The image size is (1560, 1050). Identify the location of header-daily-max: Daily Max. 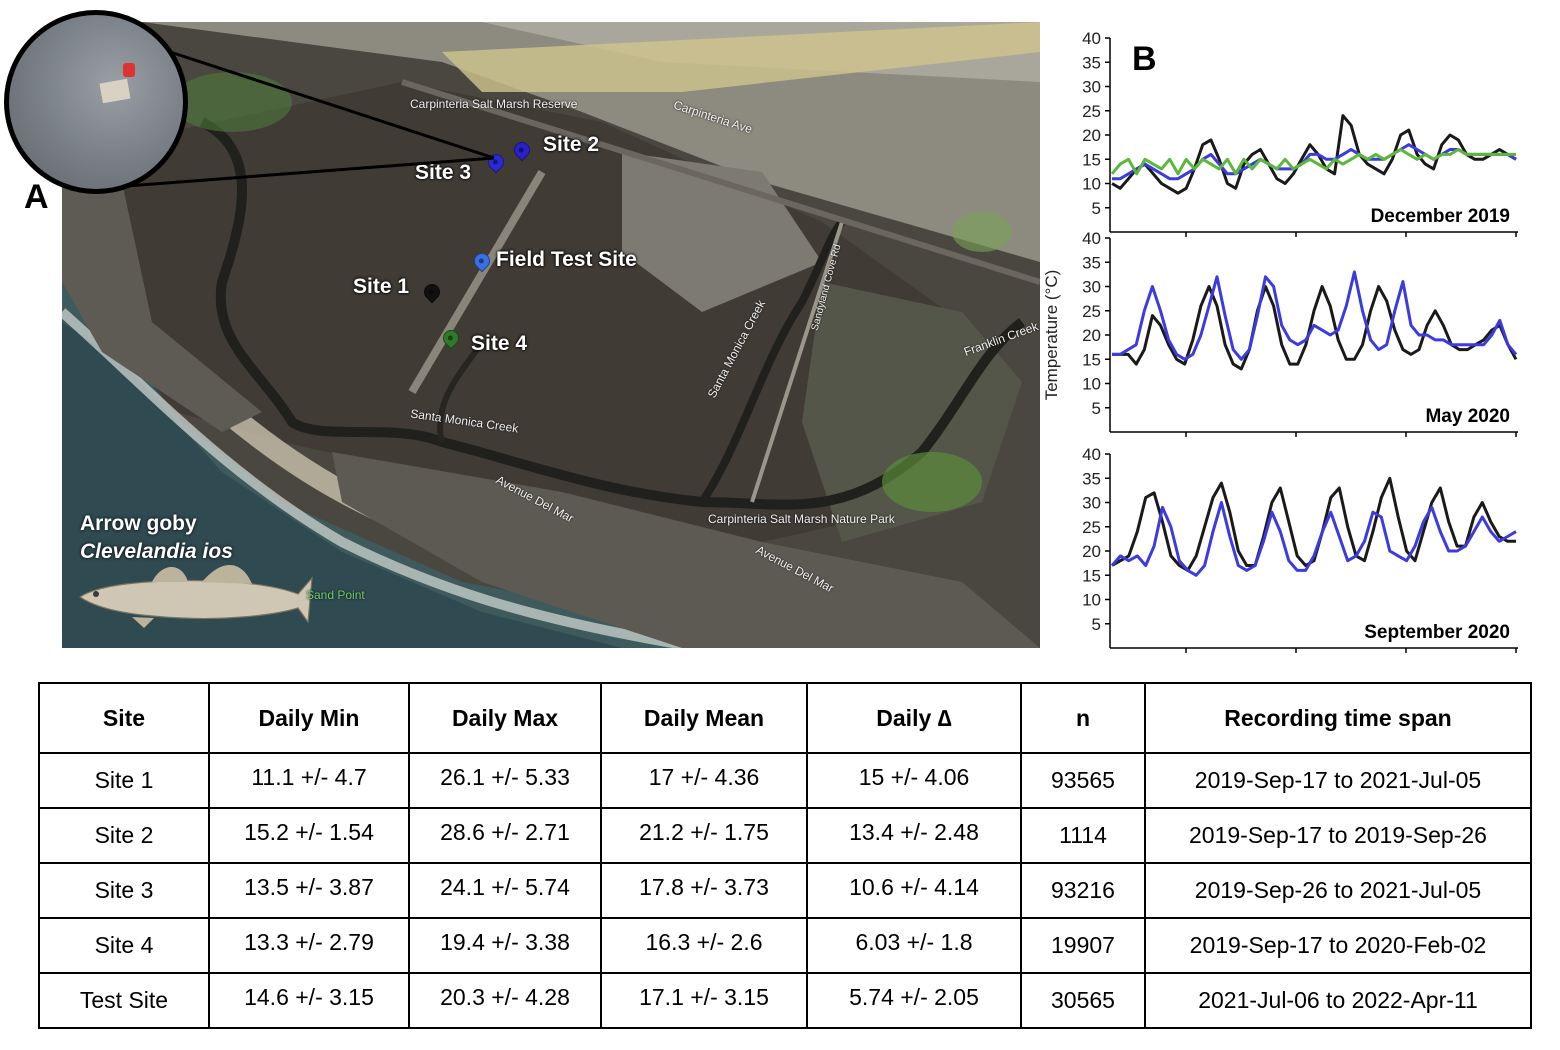
(505, 718).